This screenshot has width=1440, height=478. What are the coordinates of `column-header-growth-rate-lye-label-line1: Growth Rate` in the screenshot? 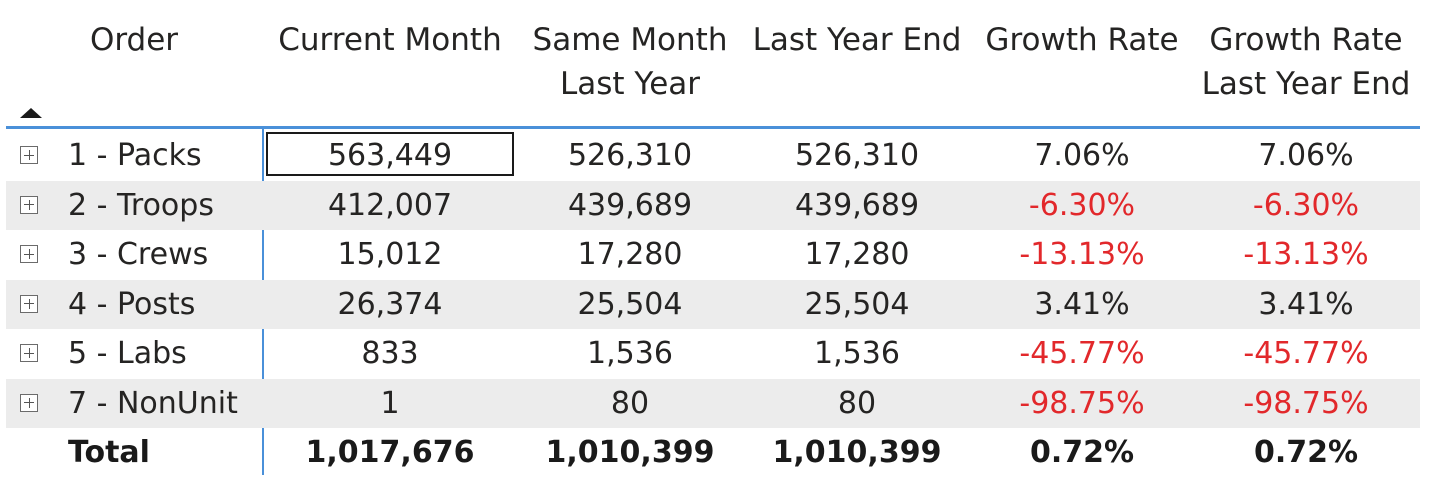 It's located at (1306, 40).